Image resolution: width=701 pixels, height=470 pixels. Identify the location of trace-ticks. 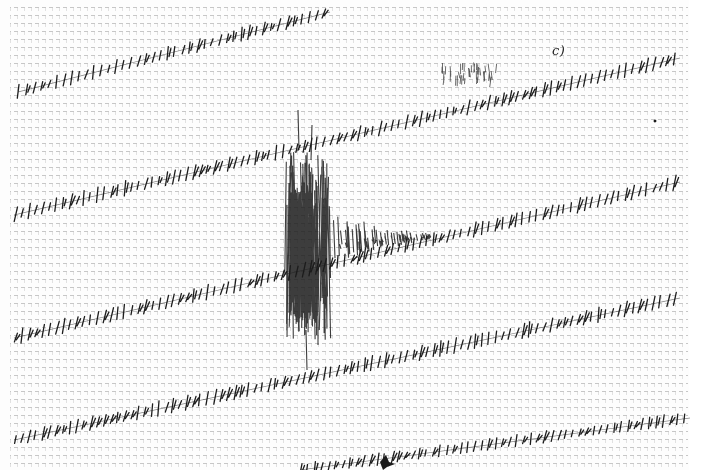
(172, 53).